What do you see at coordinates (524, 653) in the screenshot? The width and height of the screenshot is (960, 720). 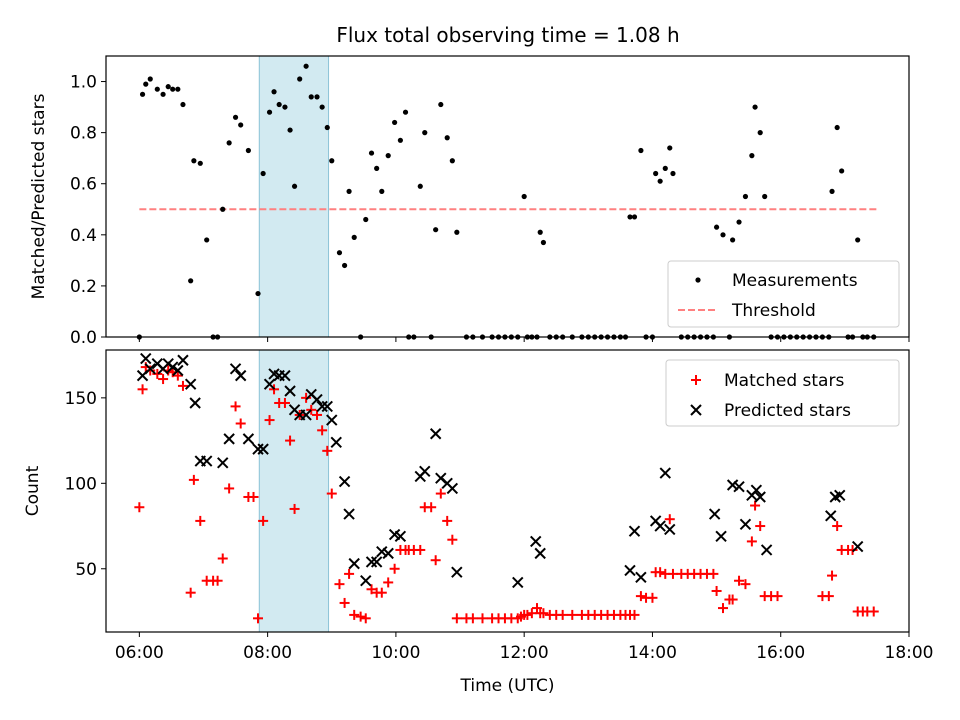 I see `bottom-x-tick-label: 12:00` at bounding box center [524, 653].